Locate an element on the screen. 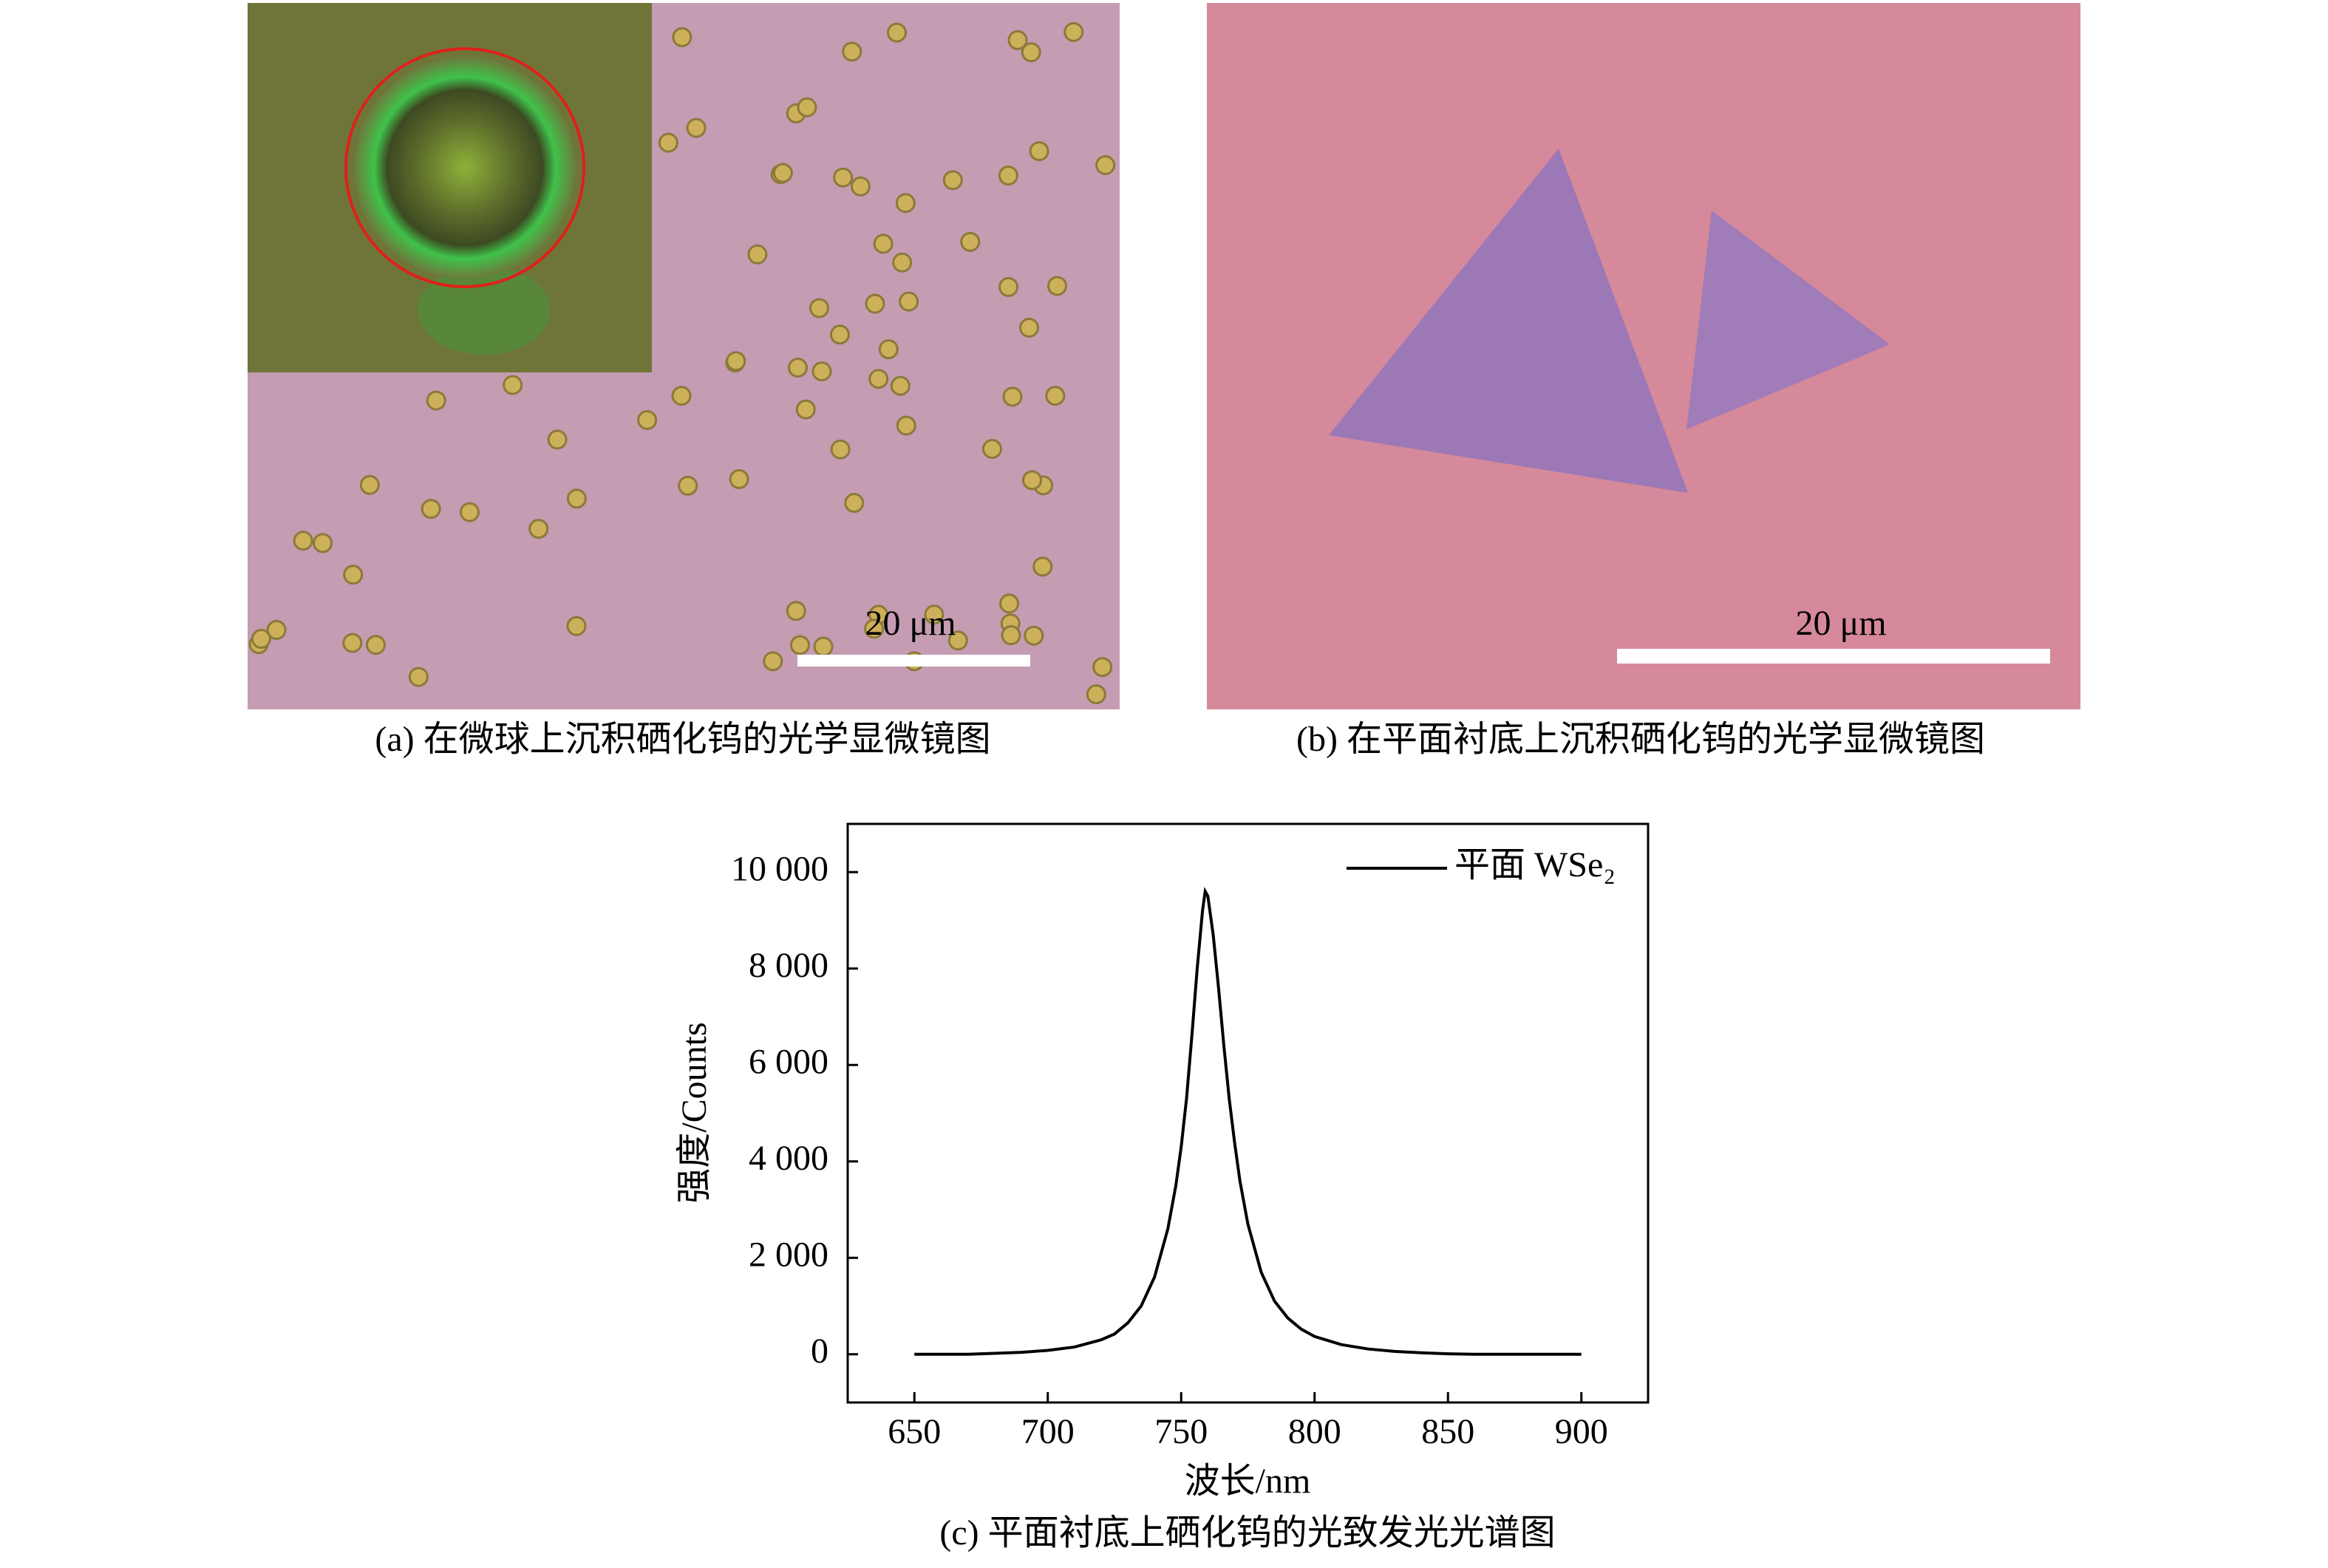  y-axis-label: 强度/Counts is located at coordinates (695, 1112).